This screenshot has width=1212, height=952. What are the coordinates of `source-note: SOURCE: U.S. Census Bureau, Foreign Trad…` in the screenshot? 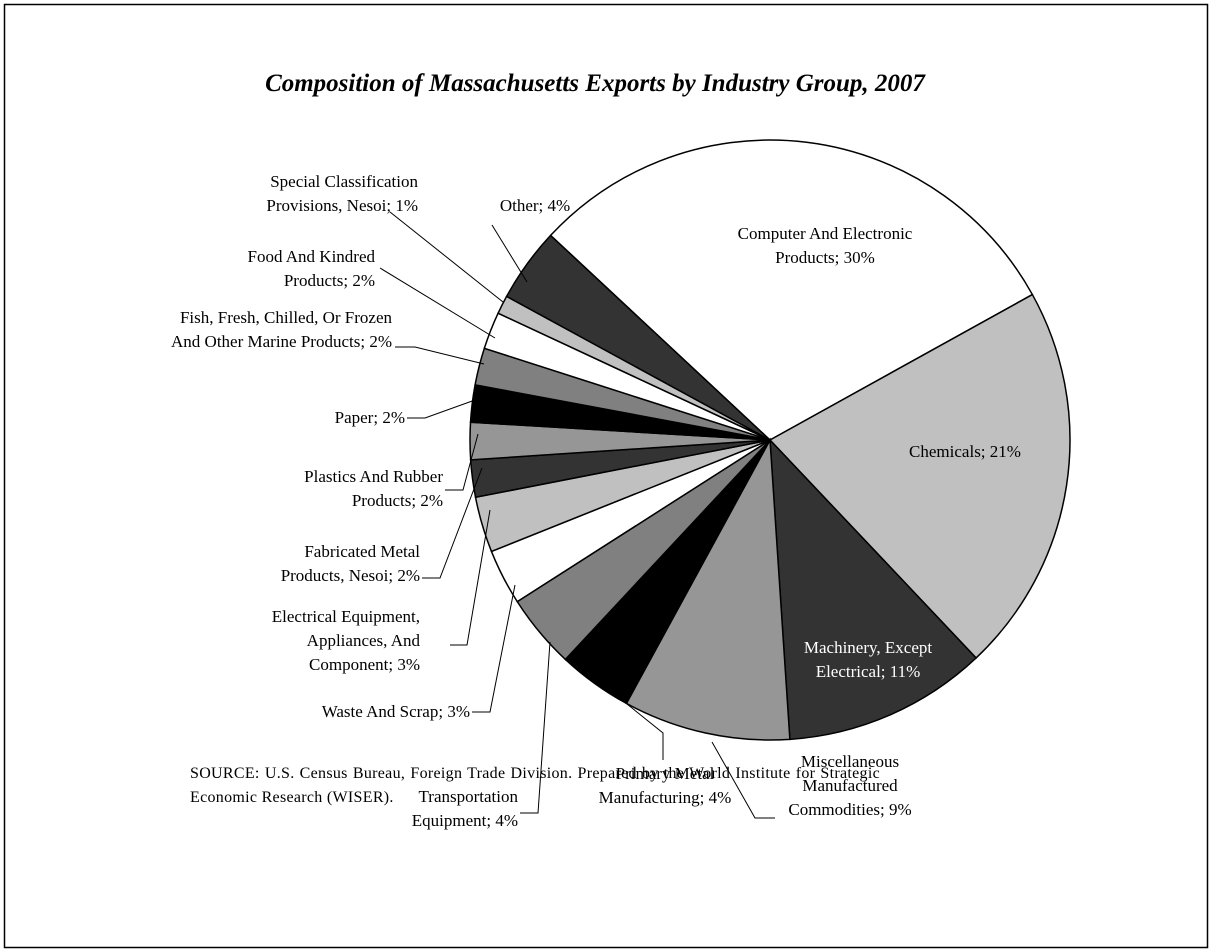 It's located at (535, 785).